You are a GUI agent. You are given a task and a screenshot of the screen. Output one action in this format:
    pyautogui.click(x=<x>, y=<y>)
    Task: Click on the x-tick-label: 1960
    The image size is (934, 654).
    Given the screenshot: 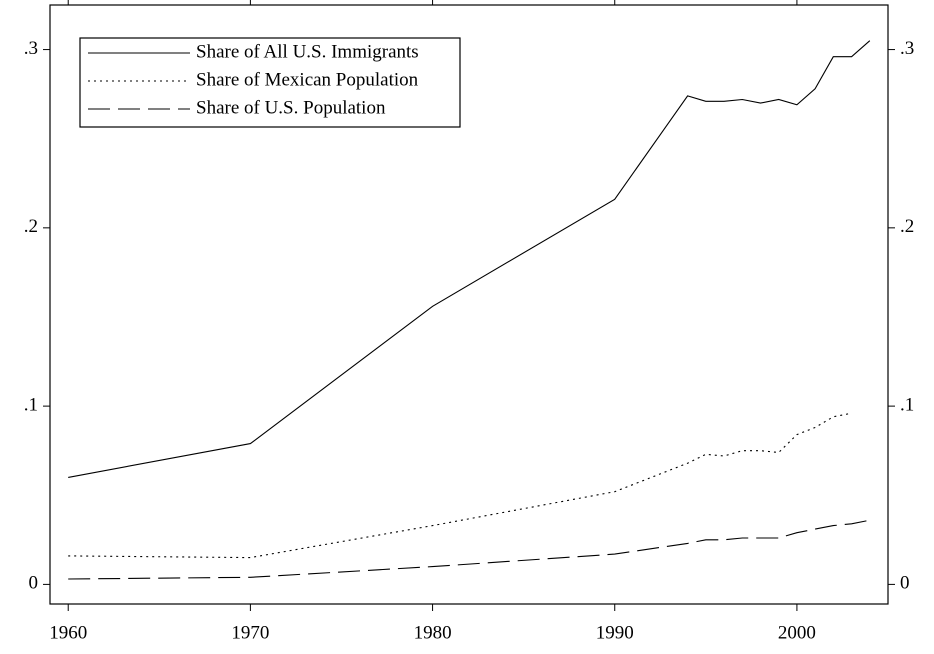 What is the action you would take?
    pyautogui.click(x=68, y=632)
    